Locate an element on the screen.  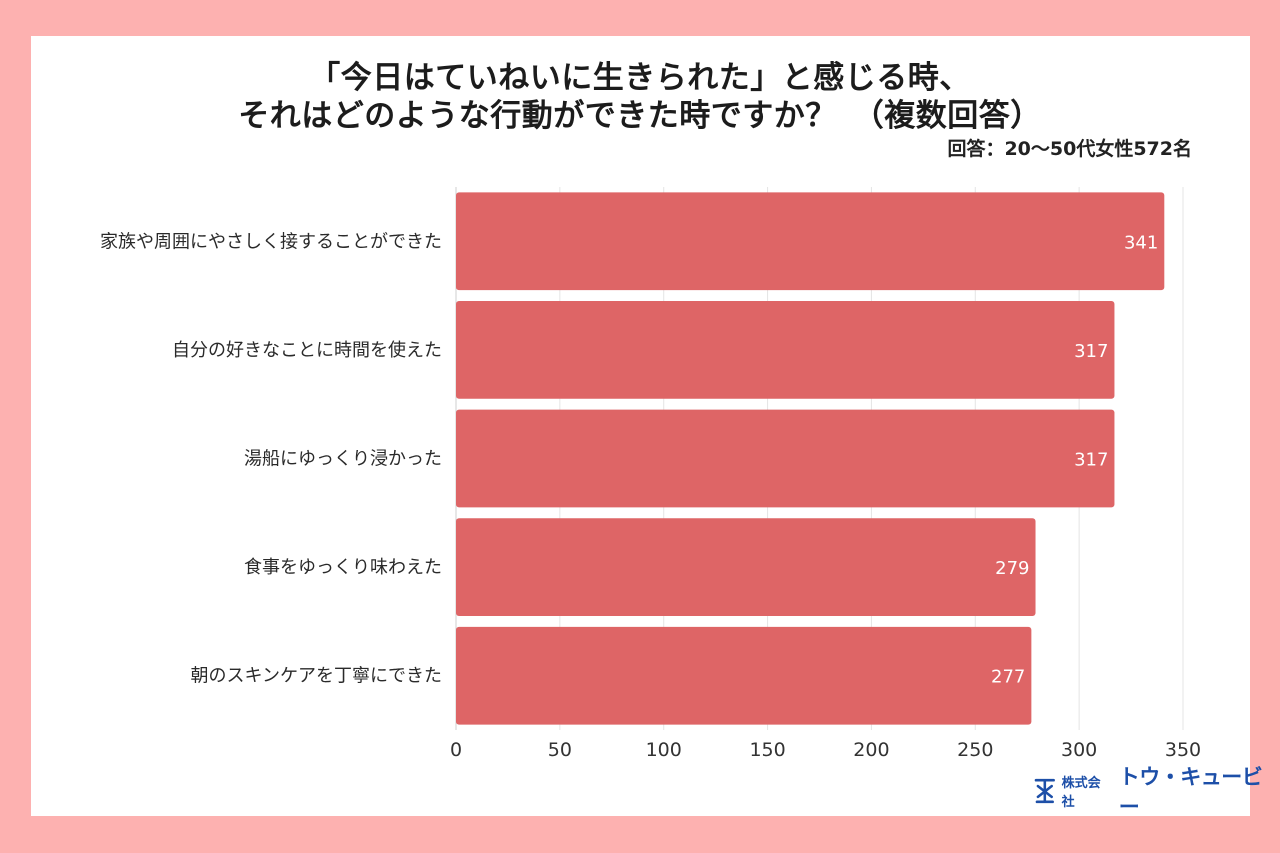
value-label: 341 is located at coordinates (1141, 242).